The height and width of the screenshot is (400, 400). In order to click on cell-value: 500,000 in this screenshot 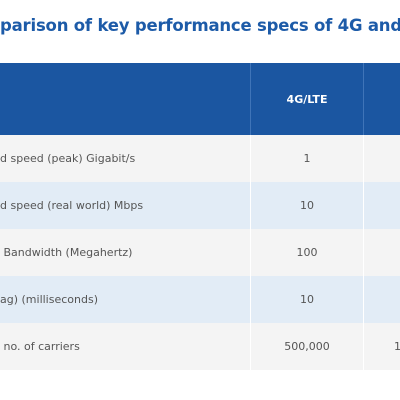, I will do `click(307, 346)`.